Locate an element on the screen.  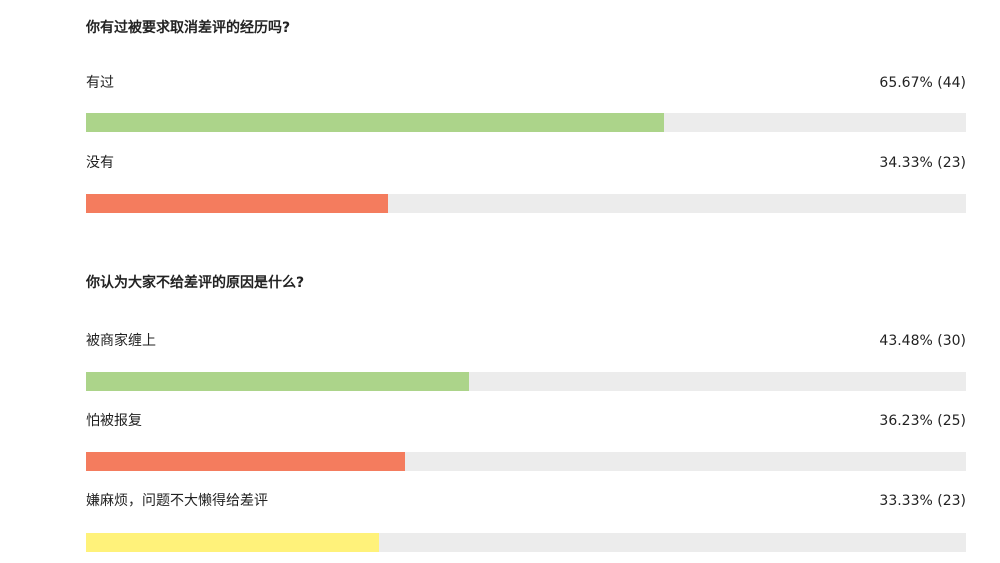
option-row: 怕被报复 36.23% (25) is located at coordinates (526, 441).